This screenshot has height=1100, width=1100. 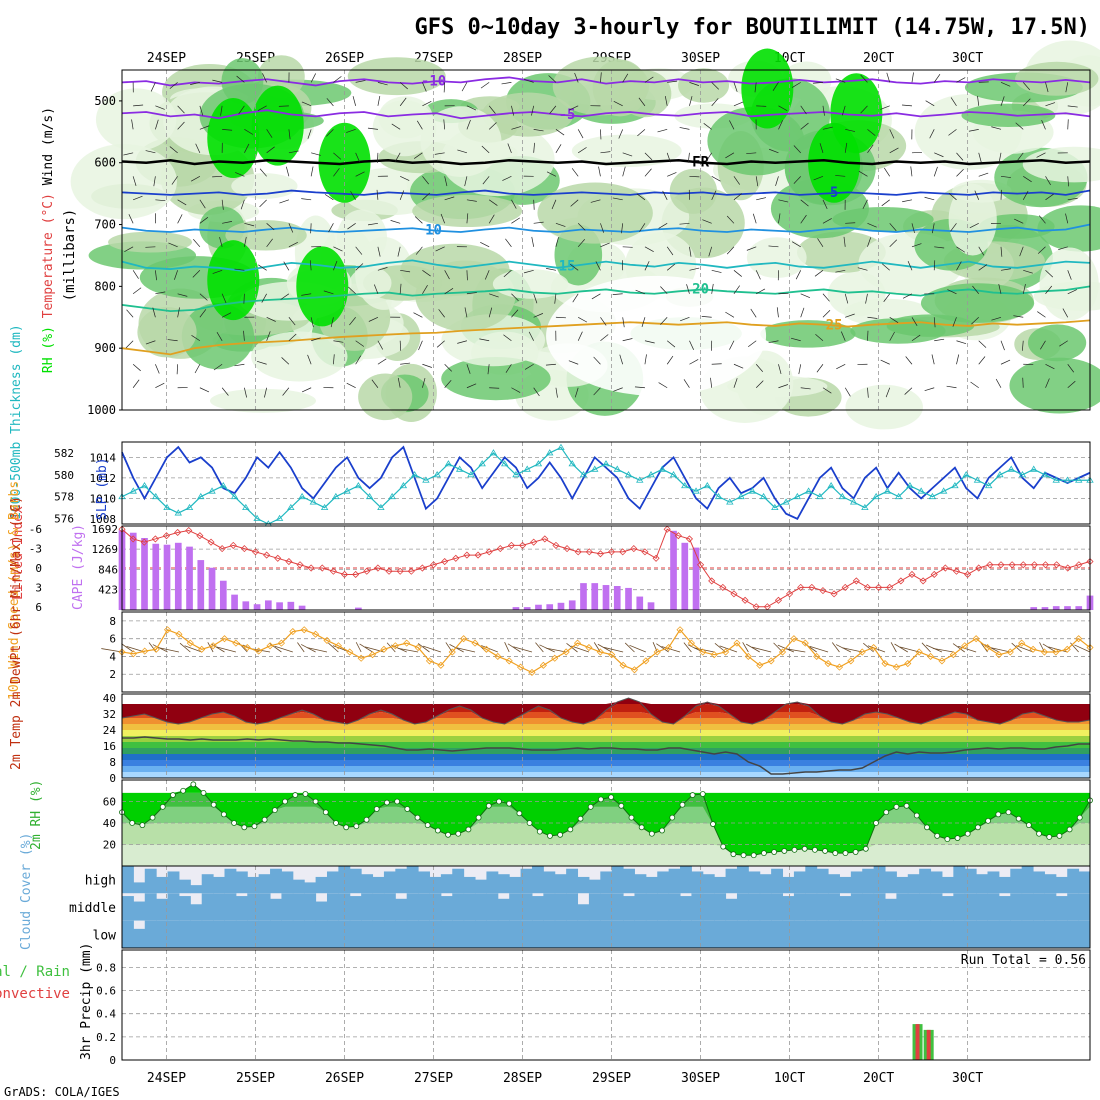 I want to click on temp-tick: 0, so click(x=112, y=778).